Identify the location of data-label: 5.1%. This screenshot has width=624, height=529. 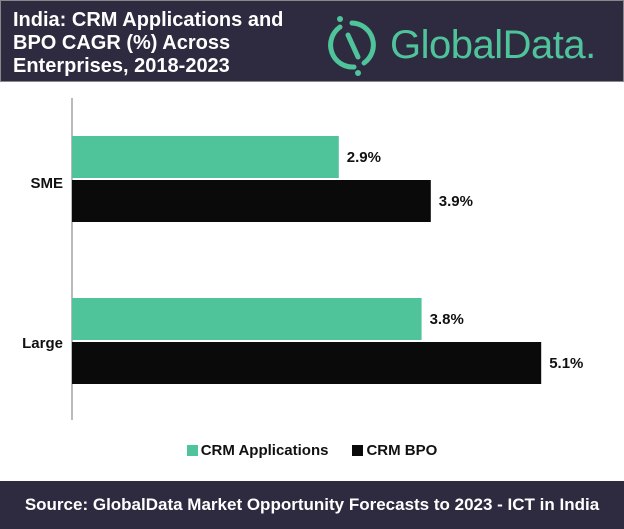
(566, 363).